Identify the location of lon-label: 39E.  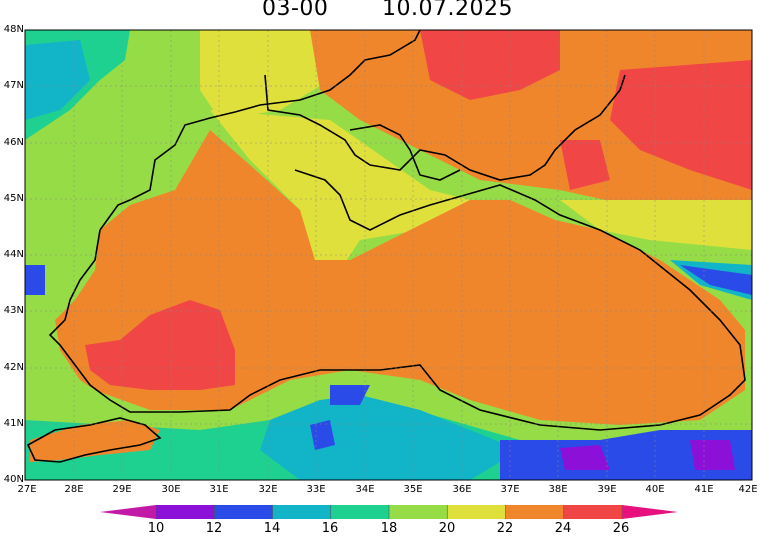
(607, 489).